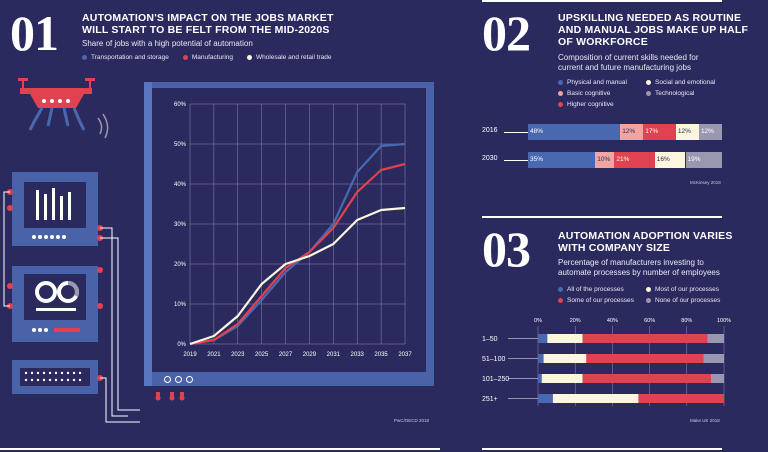 The height and width of the screenshot is (452, 768). Describe the element at coordinates (495, 379) in the screenshot. I see `size-label: 101–250` at that location.